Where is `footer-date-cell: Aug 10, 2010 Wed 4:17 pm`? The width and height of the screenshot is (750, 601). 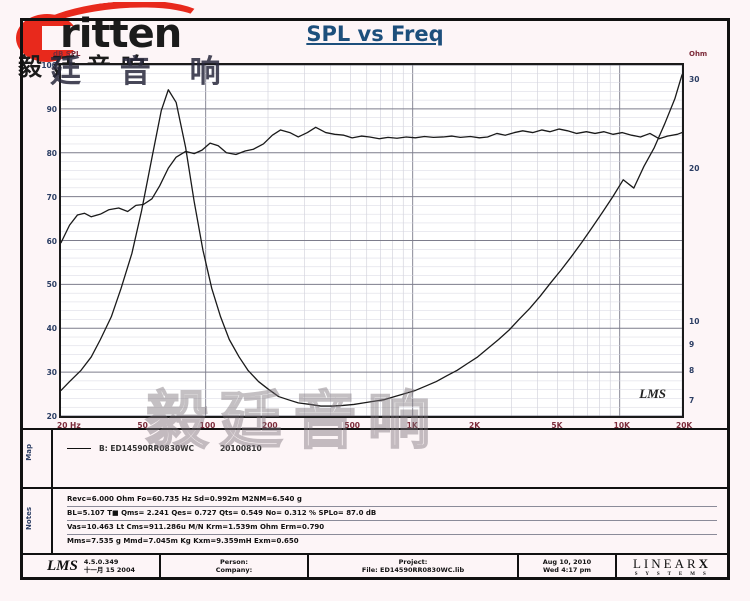
footer-date-cell: Aug 10, 2010 Wed 4:17 pm is located at coordinates (568, 566).